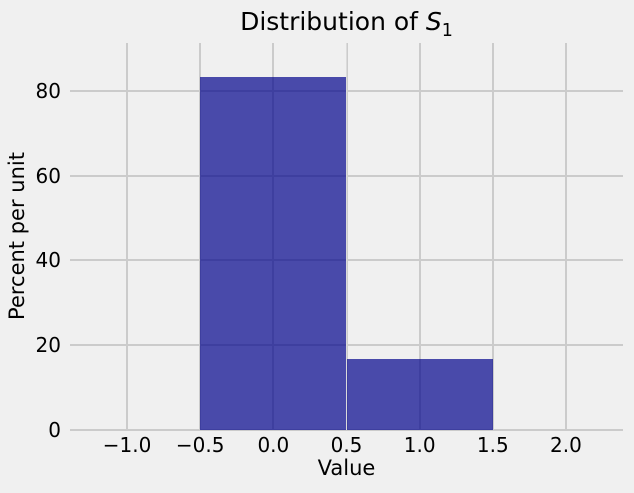 The image size is (634, 493). What do you see at coordinates (447, 31) in the screenshot?
I see `chart-title-subscript: 1` at bounding box center [447, 31].